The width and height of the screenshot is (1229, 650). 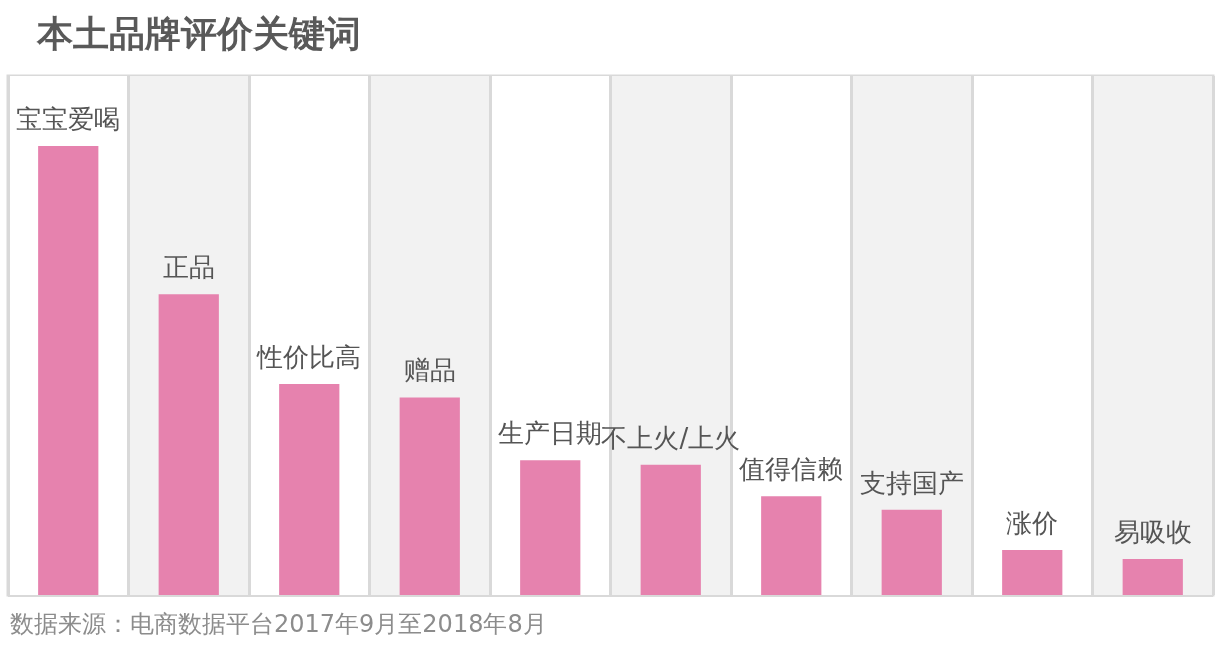 What do you see at coordinates (1032, 523) in the screenshot?
I see `x-tick-label: 涨价` at bounding box center [1032, 523].